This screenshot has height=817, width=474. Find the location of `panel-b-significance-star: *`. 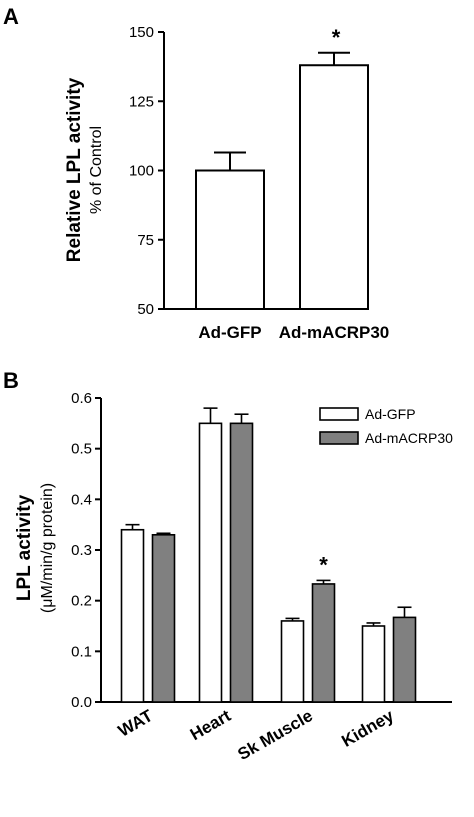

panel-b-significance-star: * is located at coordinates (323, 564).